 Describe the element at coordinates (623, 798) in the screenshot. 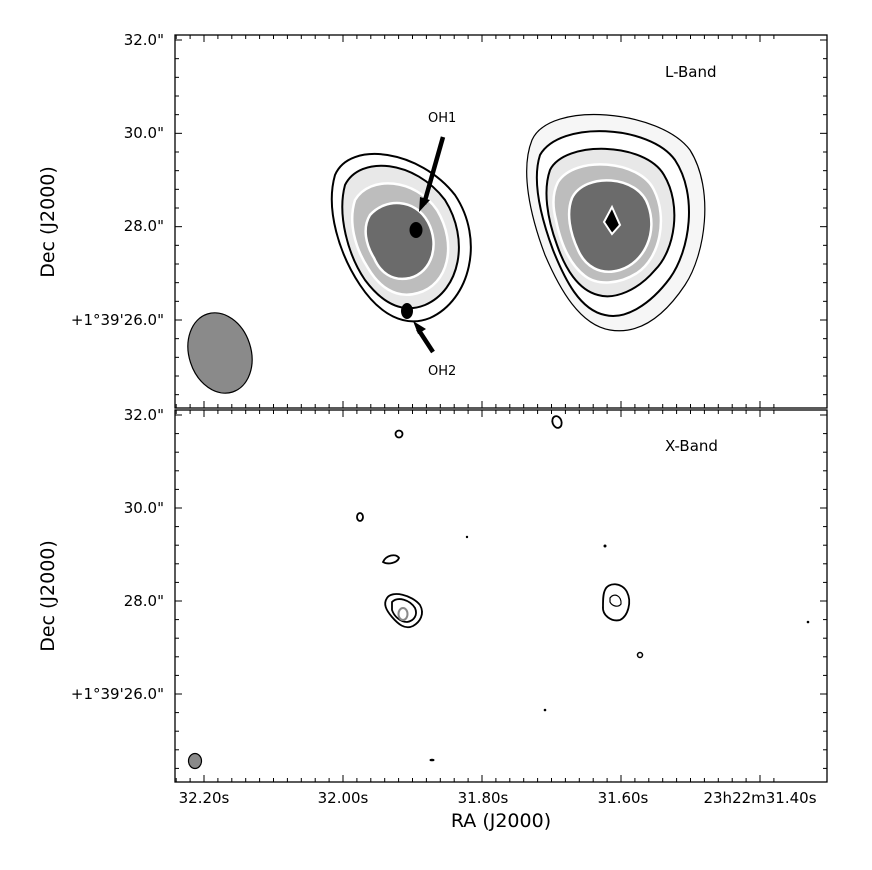

I see `x-tick-label: 31.60s` at that location.